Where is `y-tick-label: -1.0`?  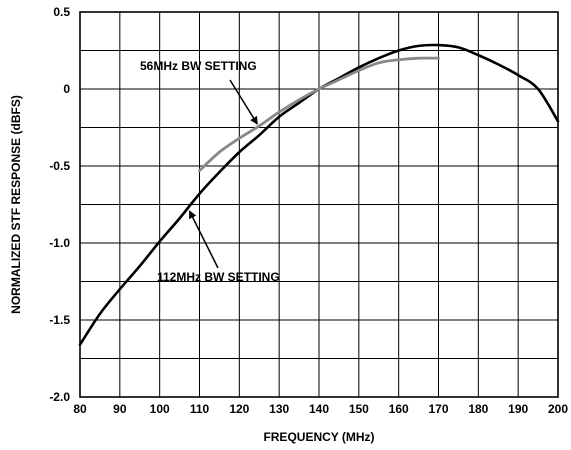
y-tick-label: -1.0 is located at coordinates (59, 243).